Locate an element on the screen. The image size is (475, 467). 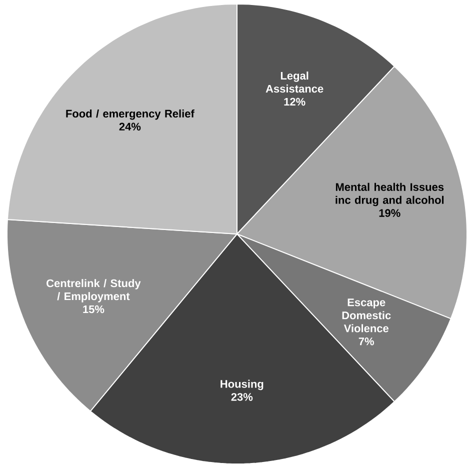
data-label: 15% is located at coordinates (93, 309).